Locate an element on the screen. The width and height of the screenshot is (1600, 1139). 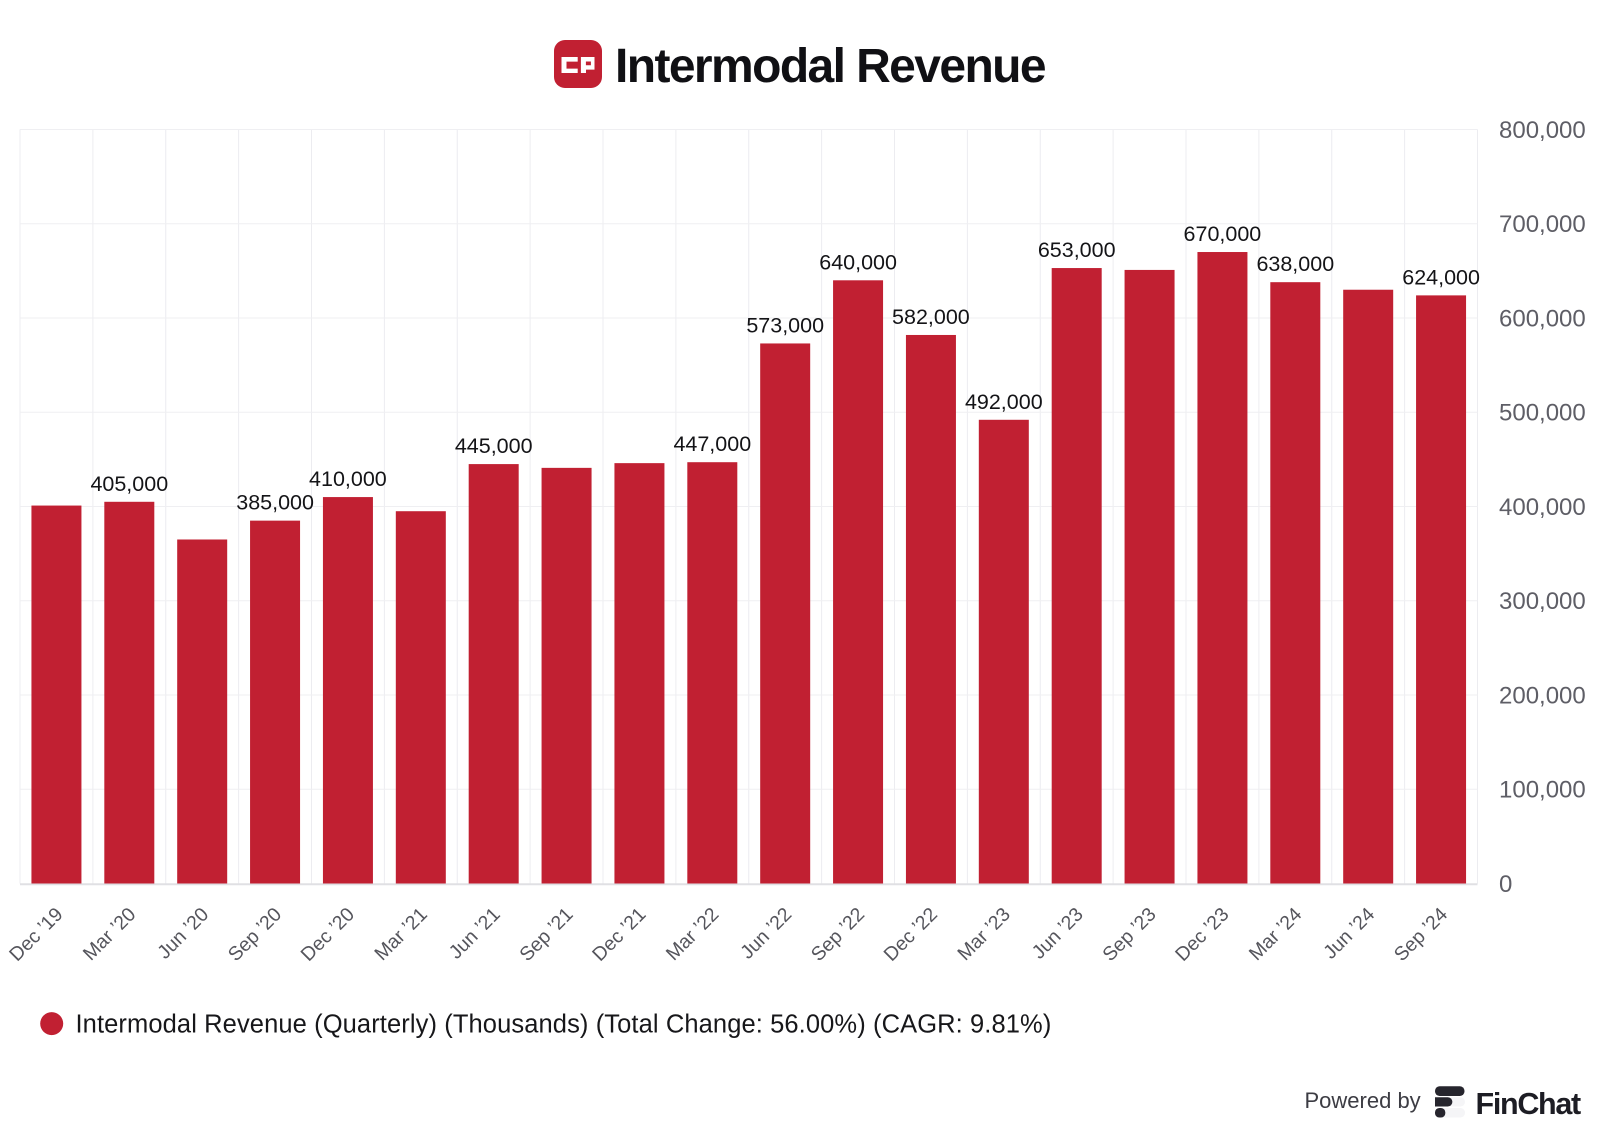
svg-text: 582,000 is located at coordinates (931, 317).